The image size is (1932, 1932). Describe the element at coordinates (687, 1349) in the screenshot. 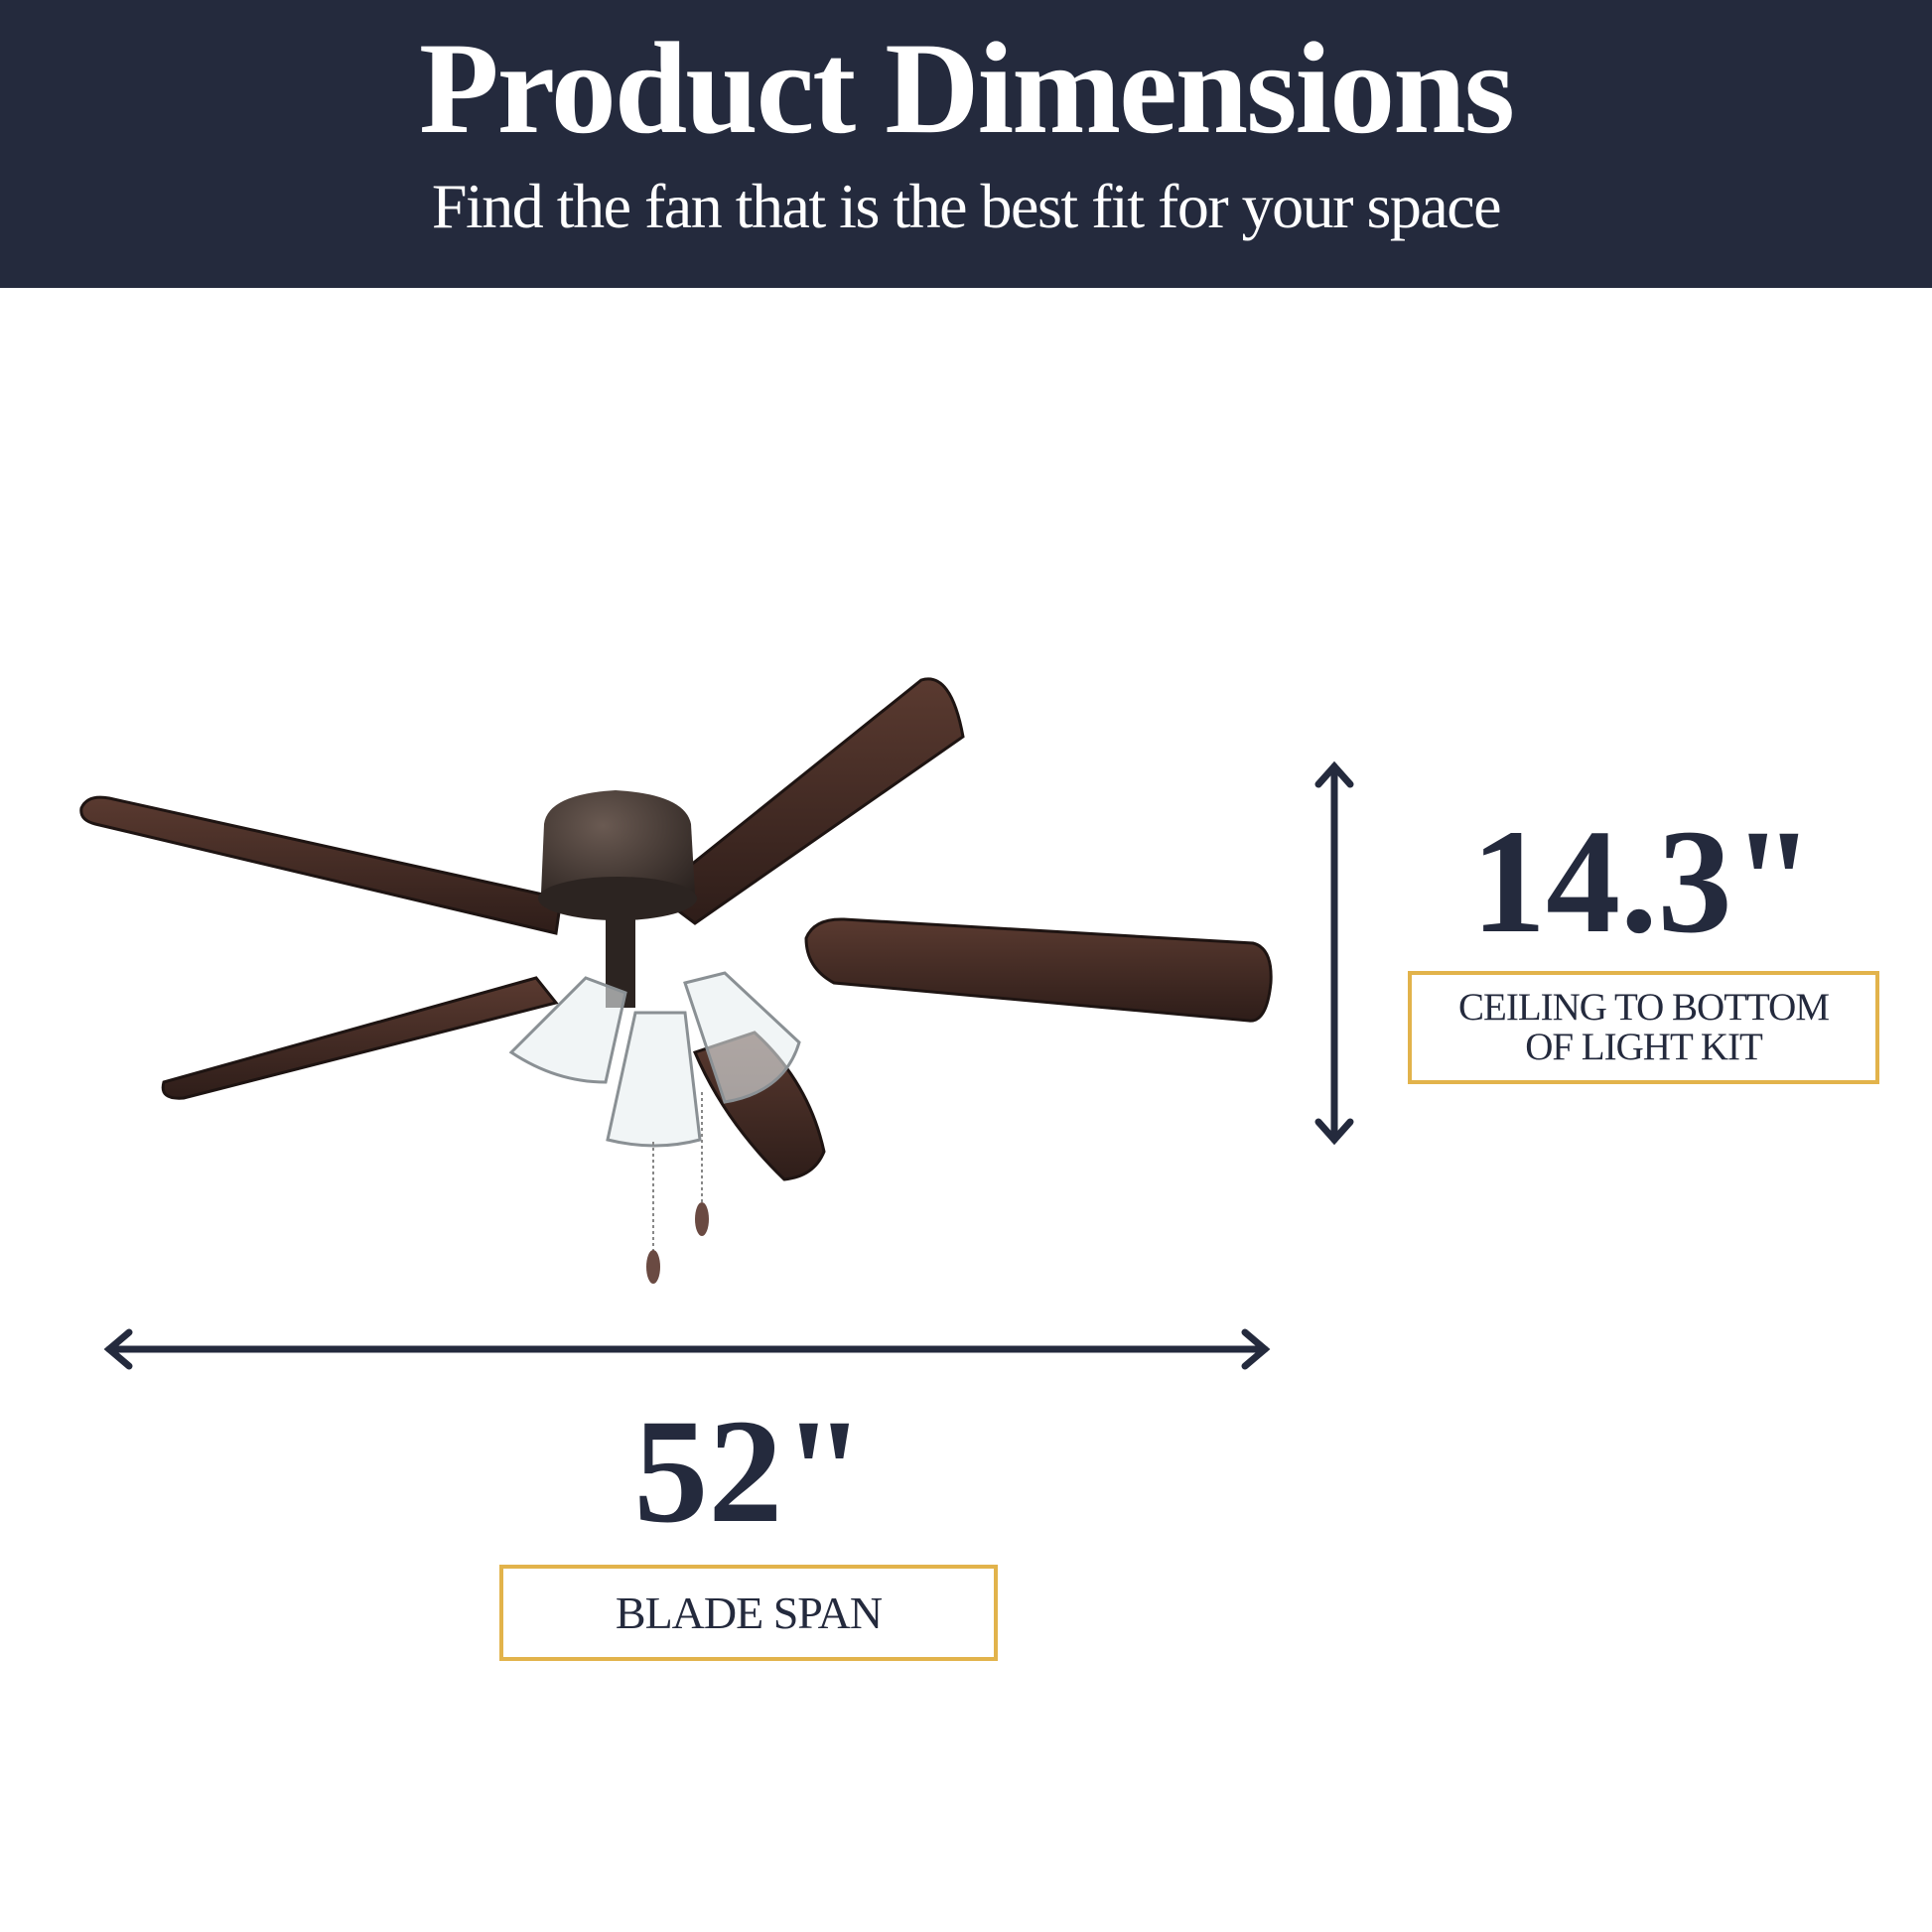

I see `blade-span-arrow` at that location.